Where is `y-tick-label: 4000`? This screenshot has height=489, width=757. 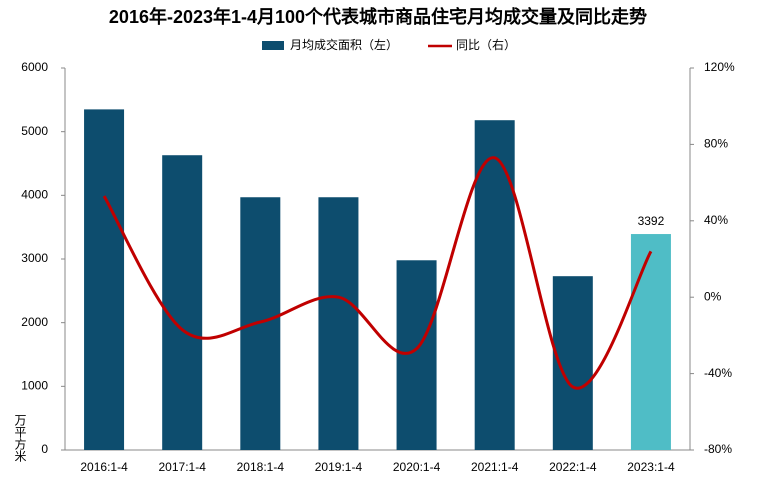 y-tick-label: 4000 is located at coordinates (34, 195).